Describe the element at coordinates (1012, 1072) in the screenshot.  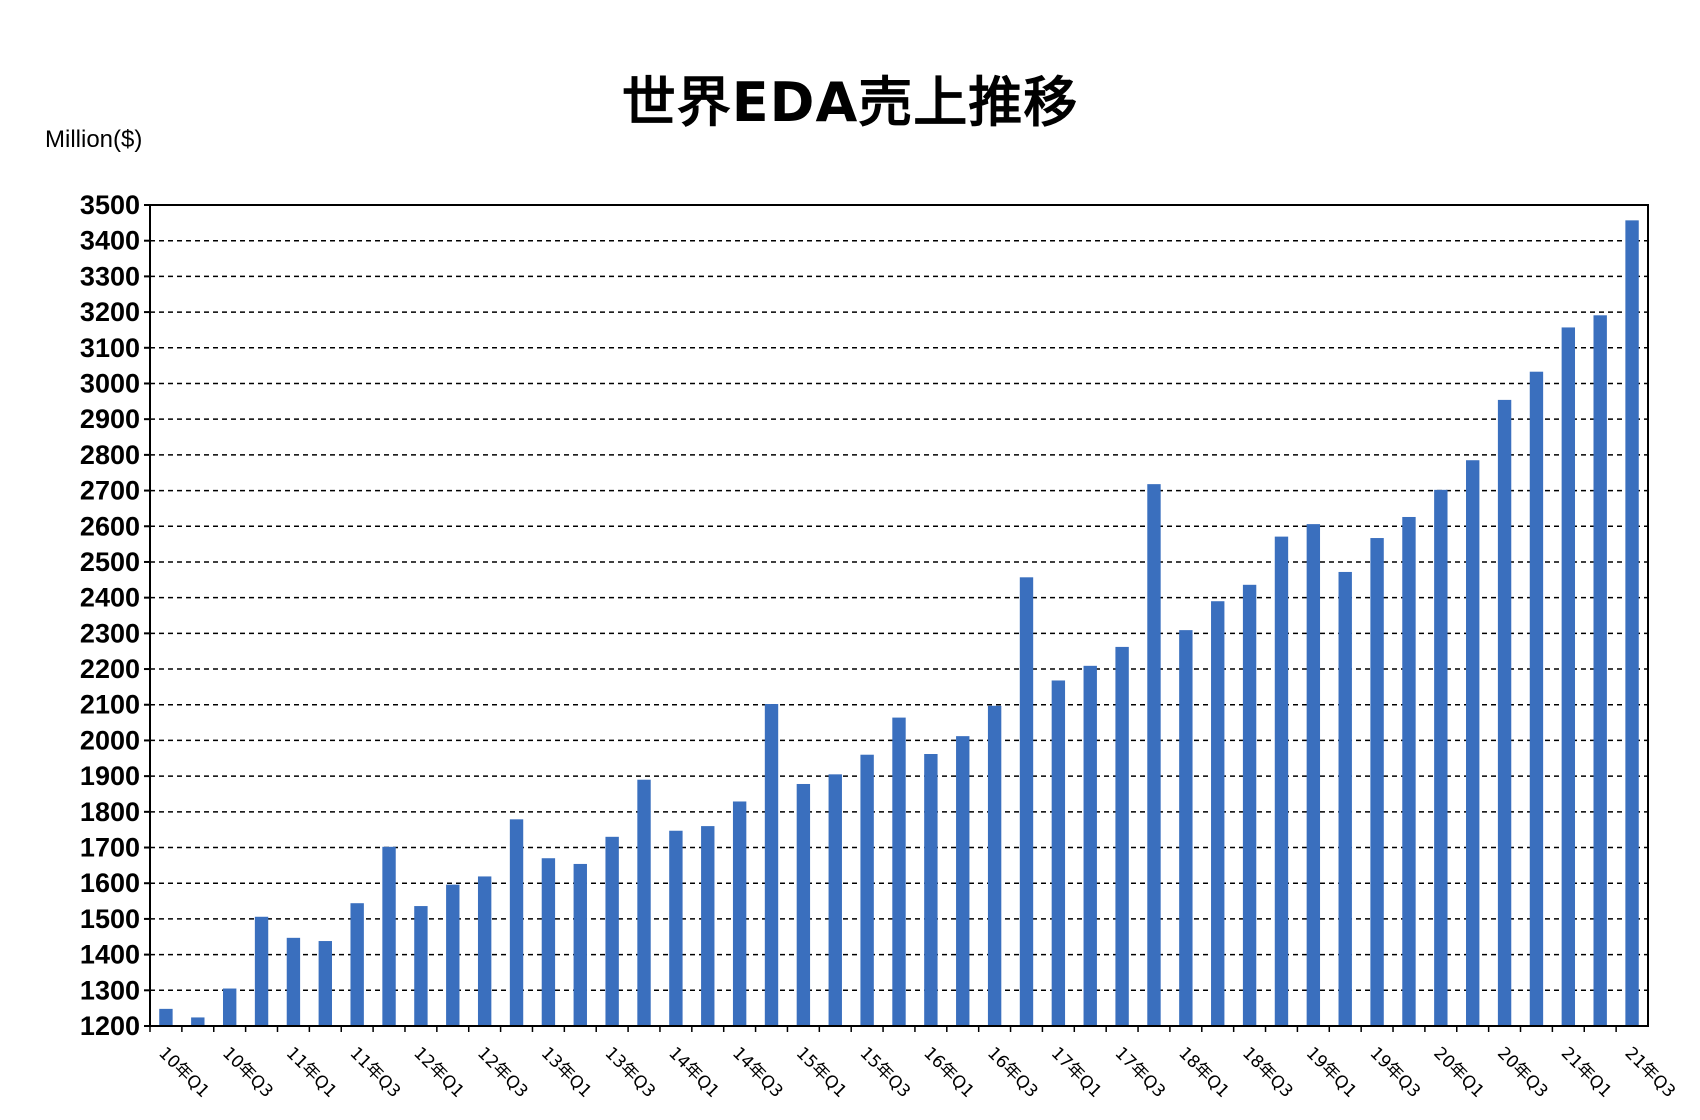
I see `x-tick-label: 16年Q3` at that location.